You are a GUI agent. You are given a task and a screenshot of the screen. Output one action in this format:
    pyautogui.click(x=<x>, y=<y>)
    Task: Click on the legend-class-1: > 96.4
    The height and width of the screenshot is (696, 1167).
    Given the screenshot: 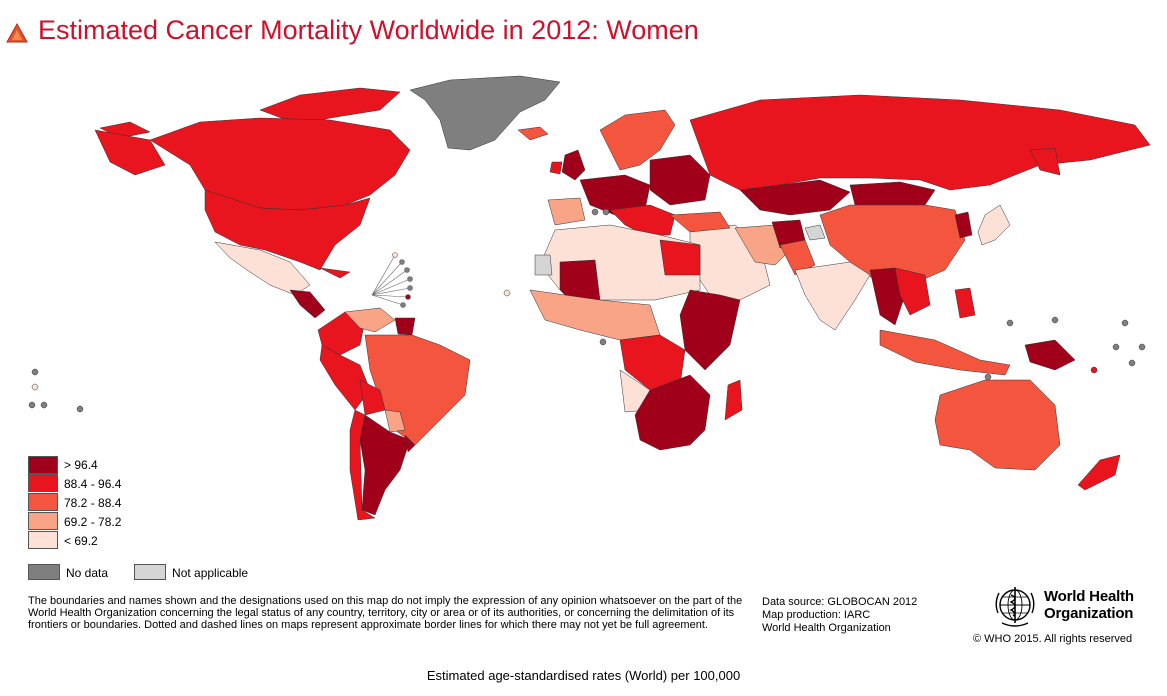 What is the action you would take?
    pyautogui.click(x=74, y=464)
    